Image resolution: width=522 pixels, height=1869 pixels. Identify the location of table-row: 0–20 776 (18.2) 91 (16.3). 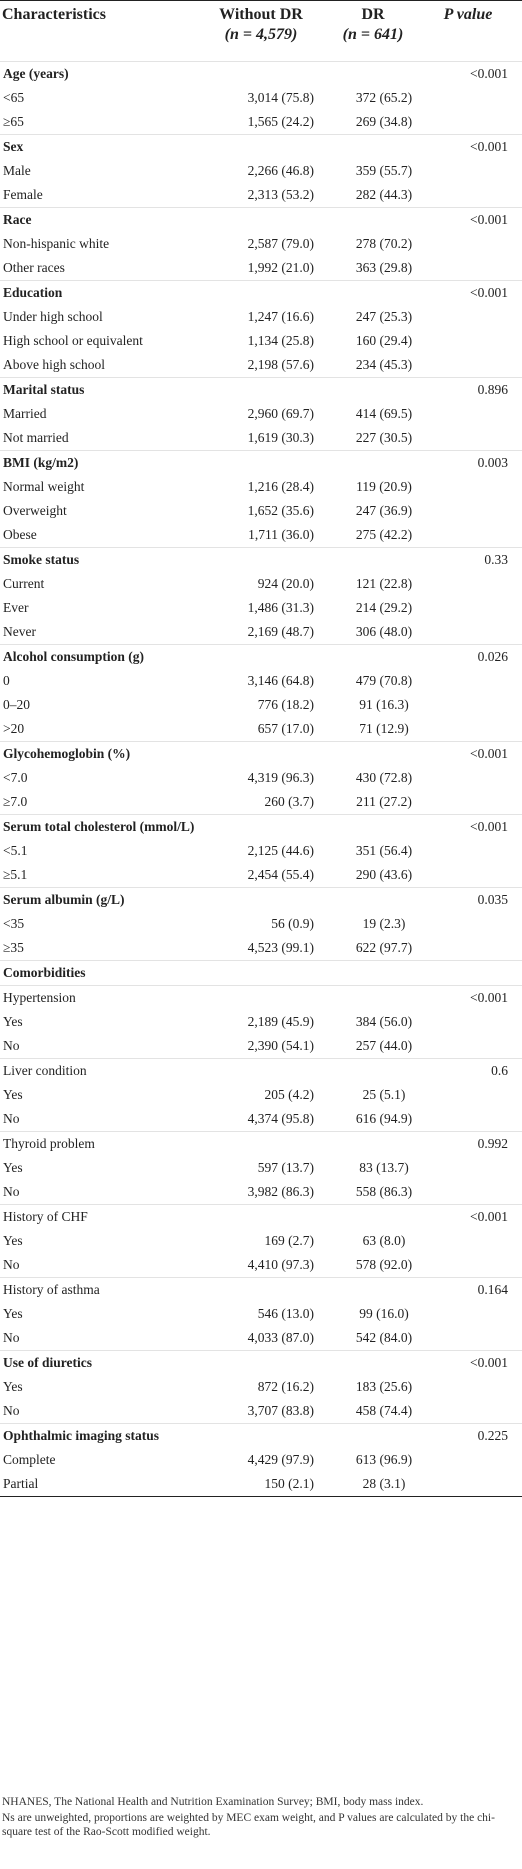
(261, 705).